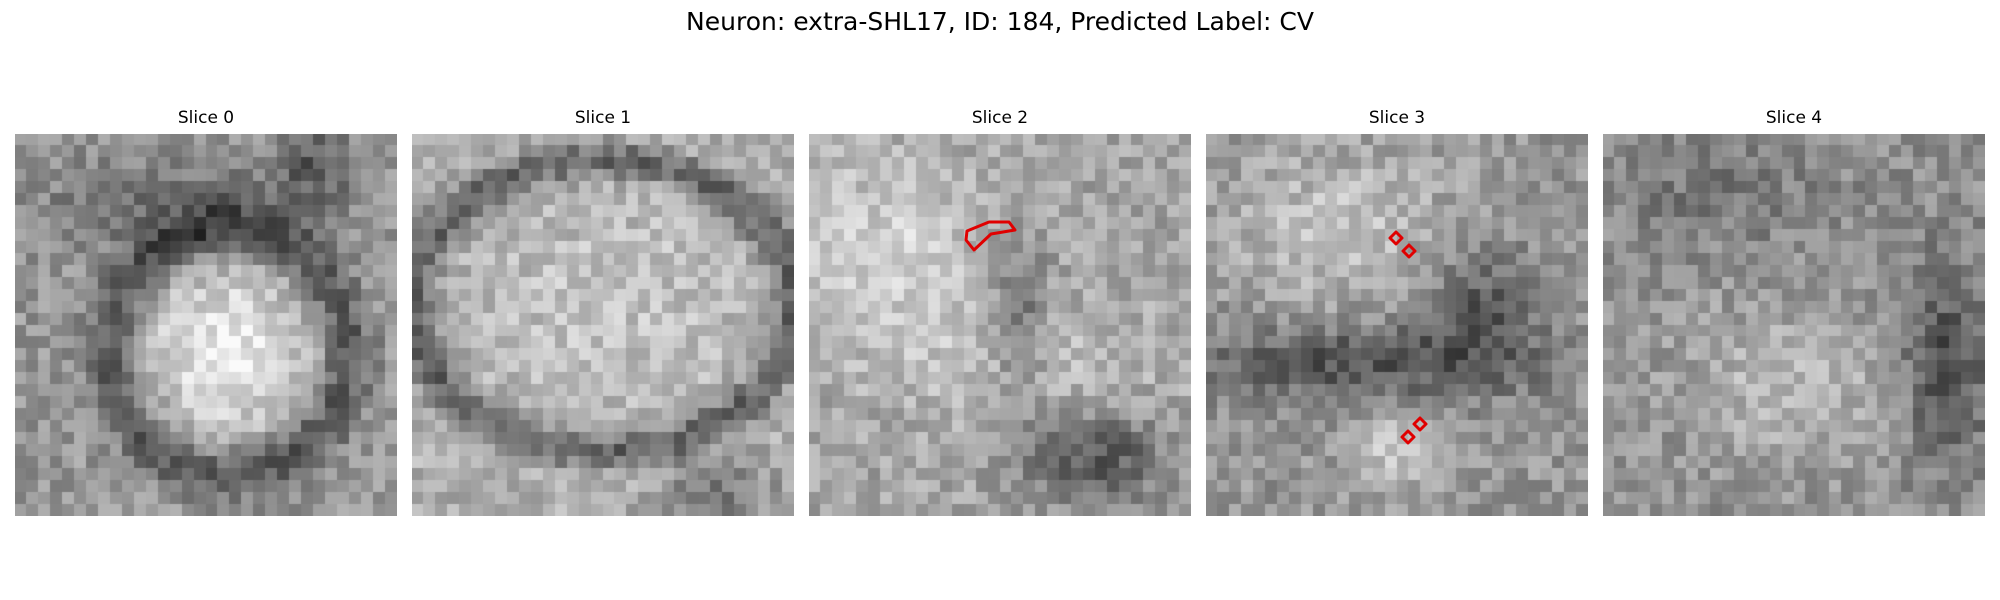  What do you see at coordinates (1000, 118) in the screenshot?
I see `slice-title: Slice 2` at bounding box center [1000, 118].